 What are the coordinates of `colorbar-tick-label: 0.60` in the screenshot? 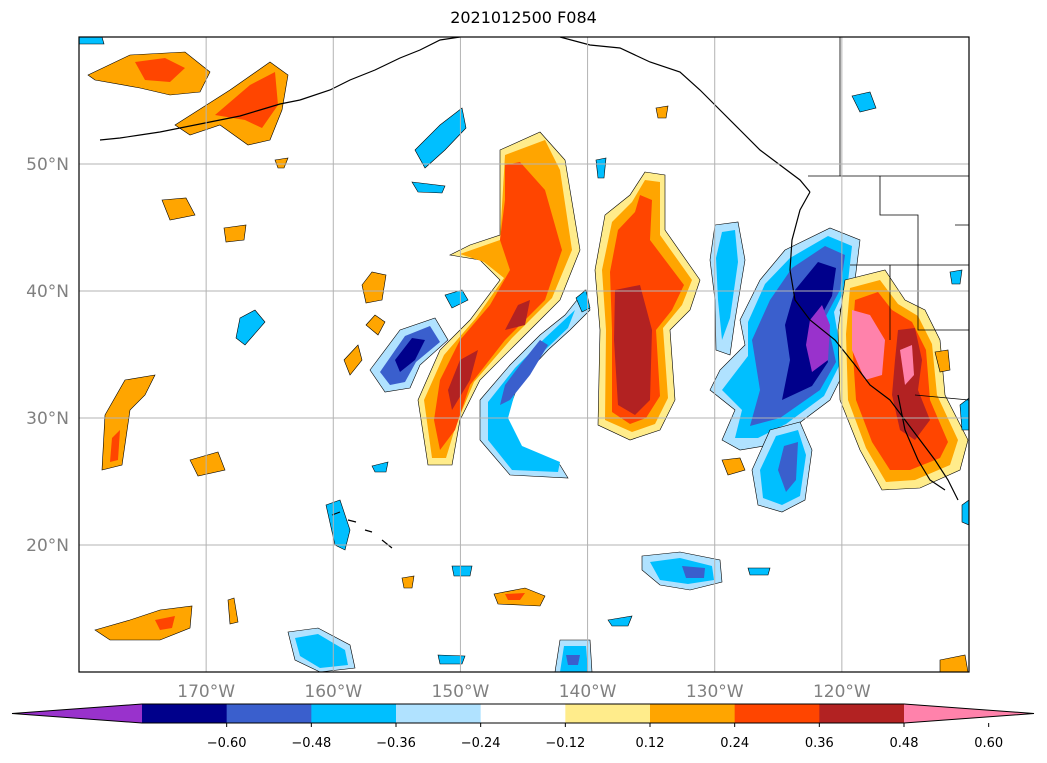 It's located at (988, 743).